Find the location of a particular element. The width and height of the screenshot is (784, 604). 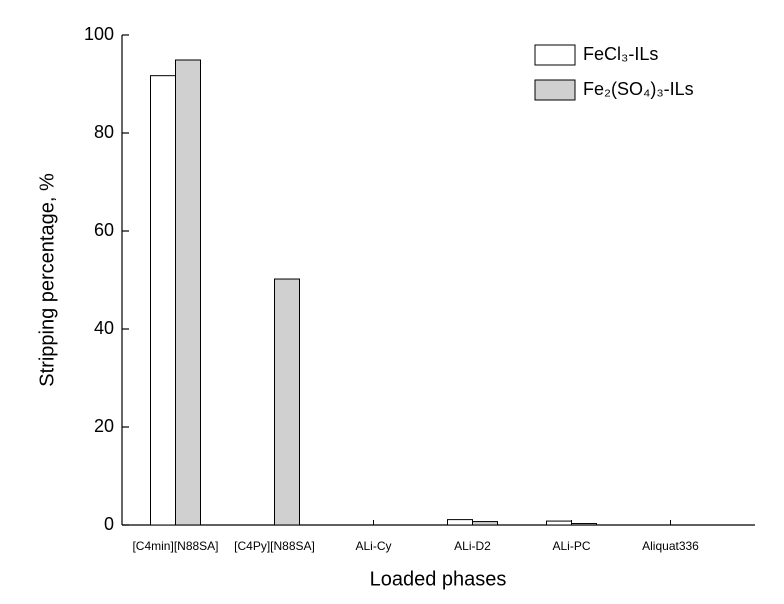

legend-label: FeCl₃-ILs is located at coordinates (620, 54).